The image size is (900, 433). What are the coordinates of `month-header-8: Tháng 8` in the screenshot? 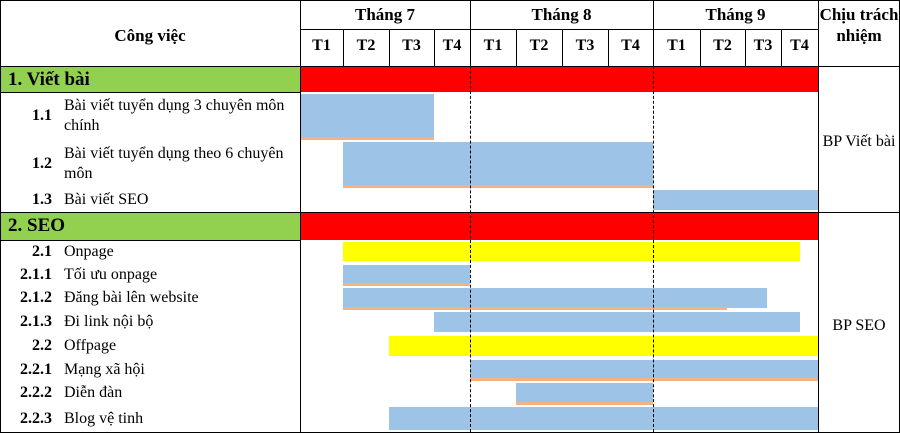 It's located at (561, 14).